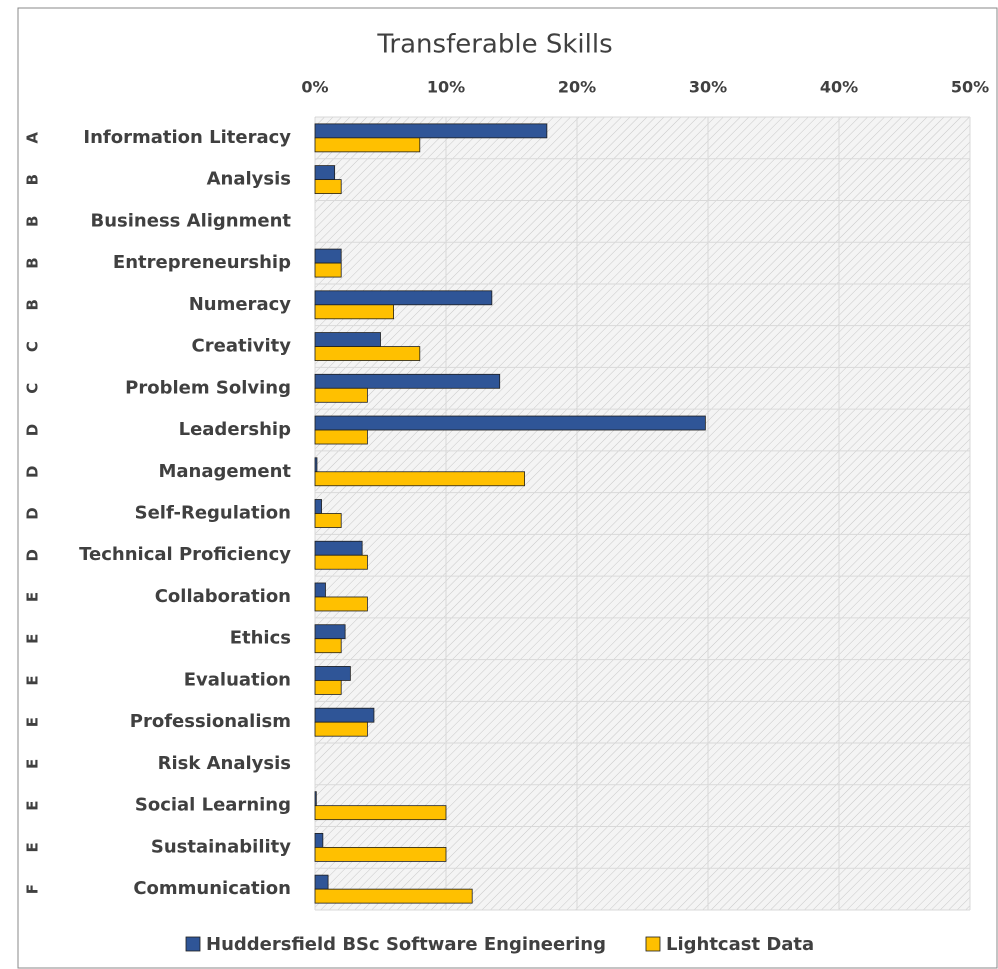 This screenshot has width=998, height=969. What do you see at coordinates (970, 87) in the screenshot?
I see `x-tick-label: 50%` at bounding box center [970, 87].